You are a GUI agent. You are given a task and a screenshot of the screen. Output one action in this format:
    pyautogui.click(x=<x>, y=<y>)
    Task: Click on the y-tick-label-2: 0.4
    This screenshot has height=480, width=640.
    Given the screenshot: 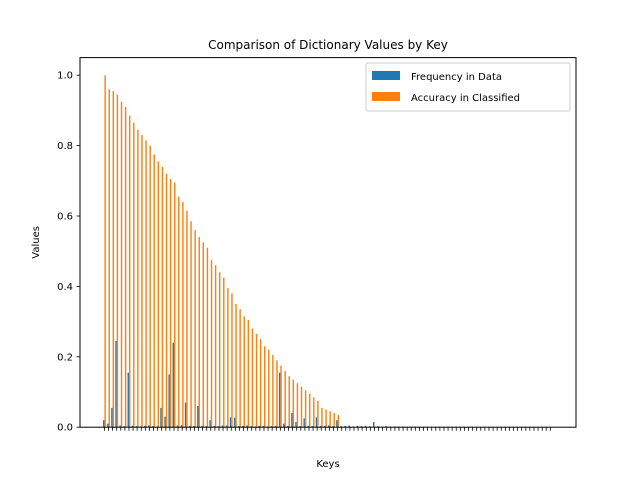 What is the action you would take?
    pyautogui.click(x=65, y=287)
    